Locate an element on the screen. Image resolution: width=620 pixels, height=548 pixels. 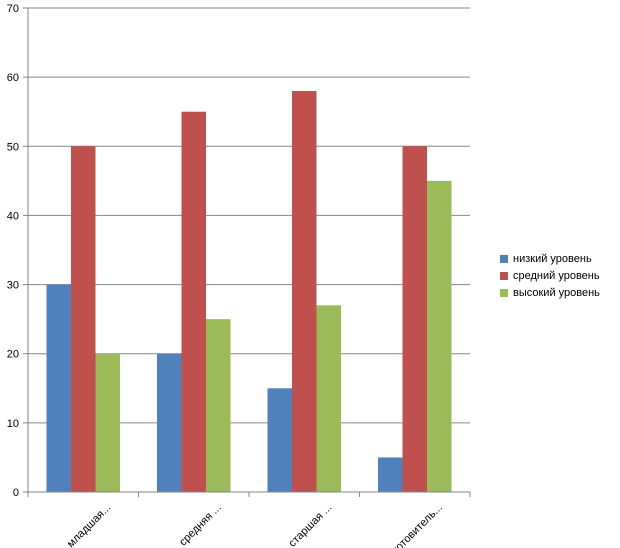
y-tick-label: 70 is located at coordinates (13, 9).